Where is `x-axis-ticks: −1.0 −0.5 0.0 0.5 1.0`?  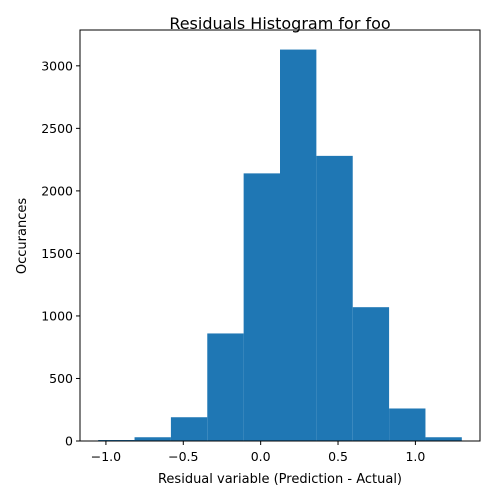 x-axis-ticks: −1.0 −0.5 0.0 0.5 1.0 is located at coordinates (258, 452).